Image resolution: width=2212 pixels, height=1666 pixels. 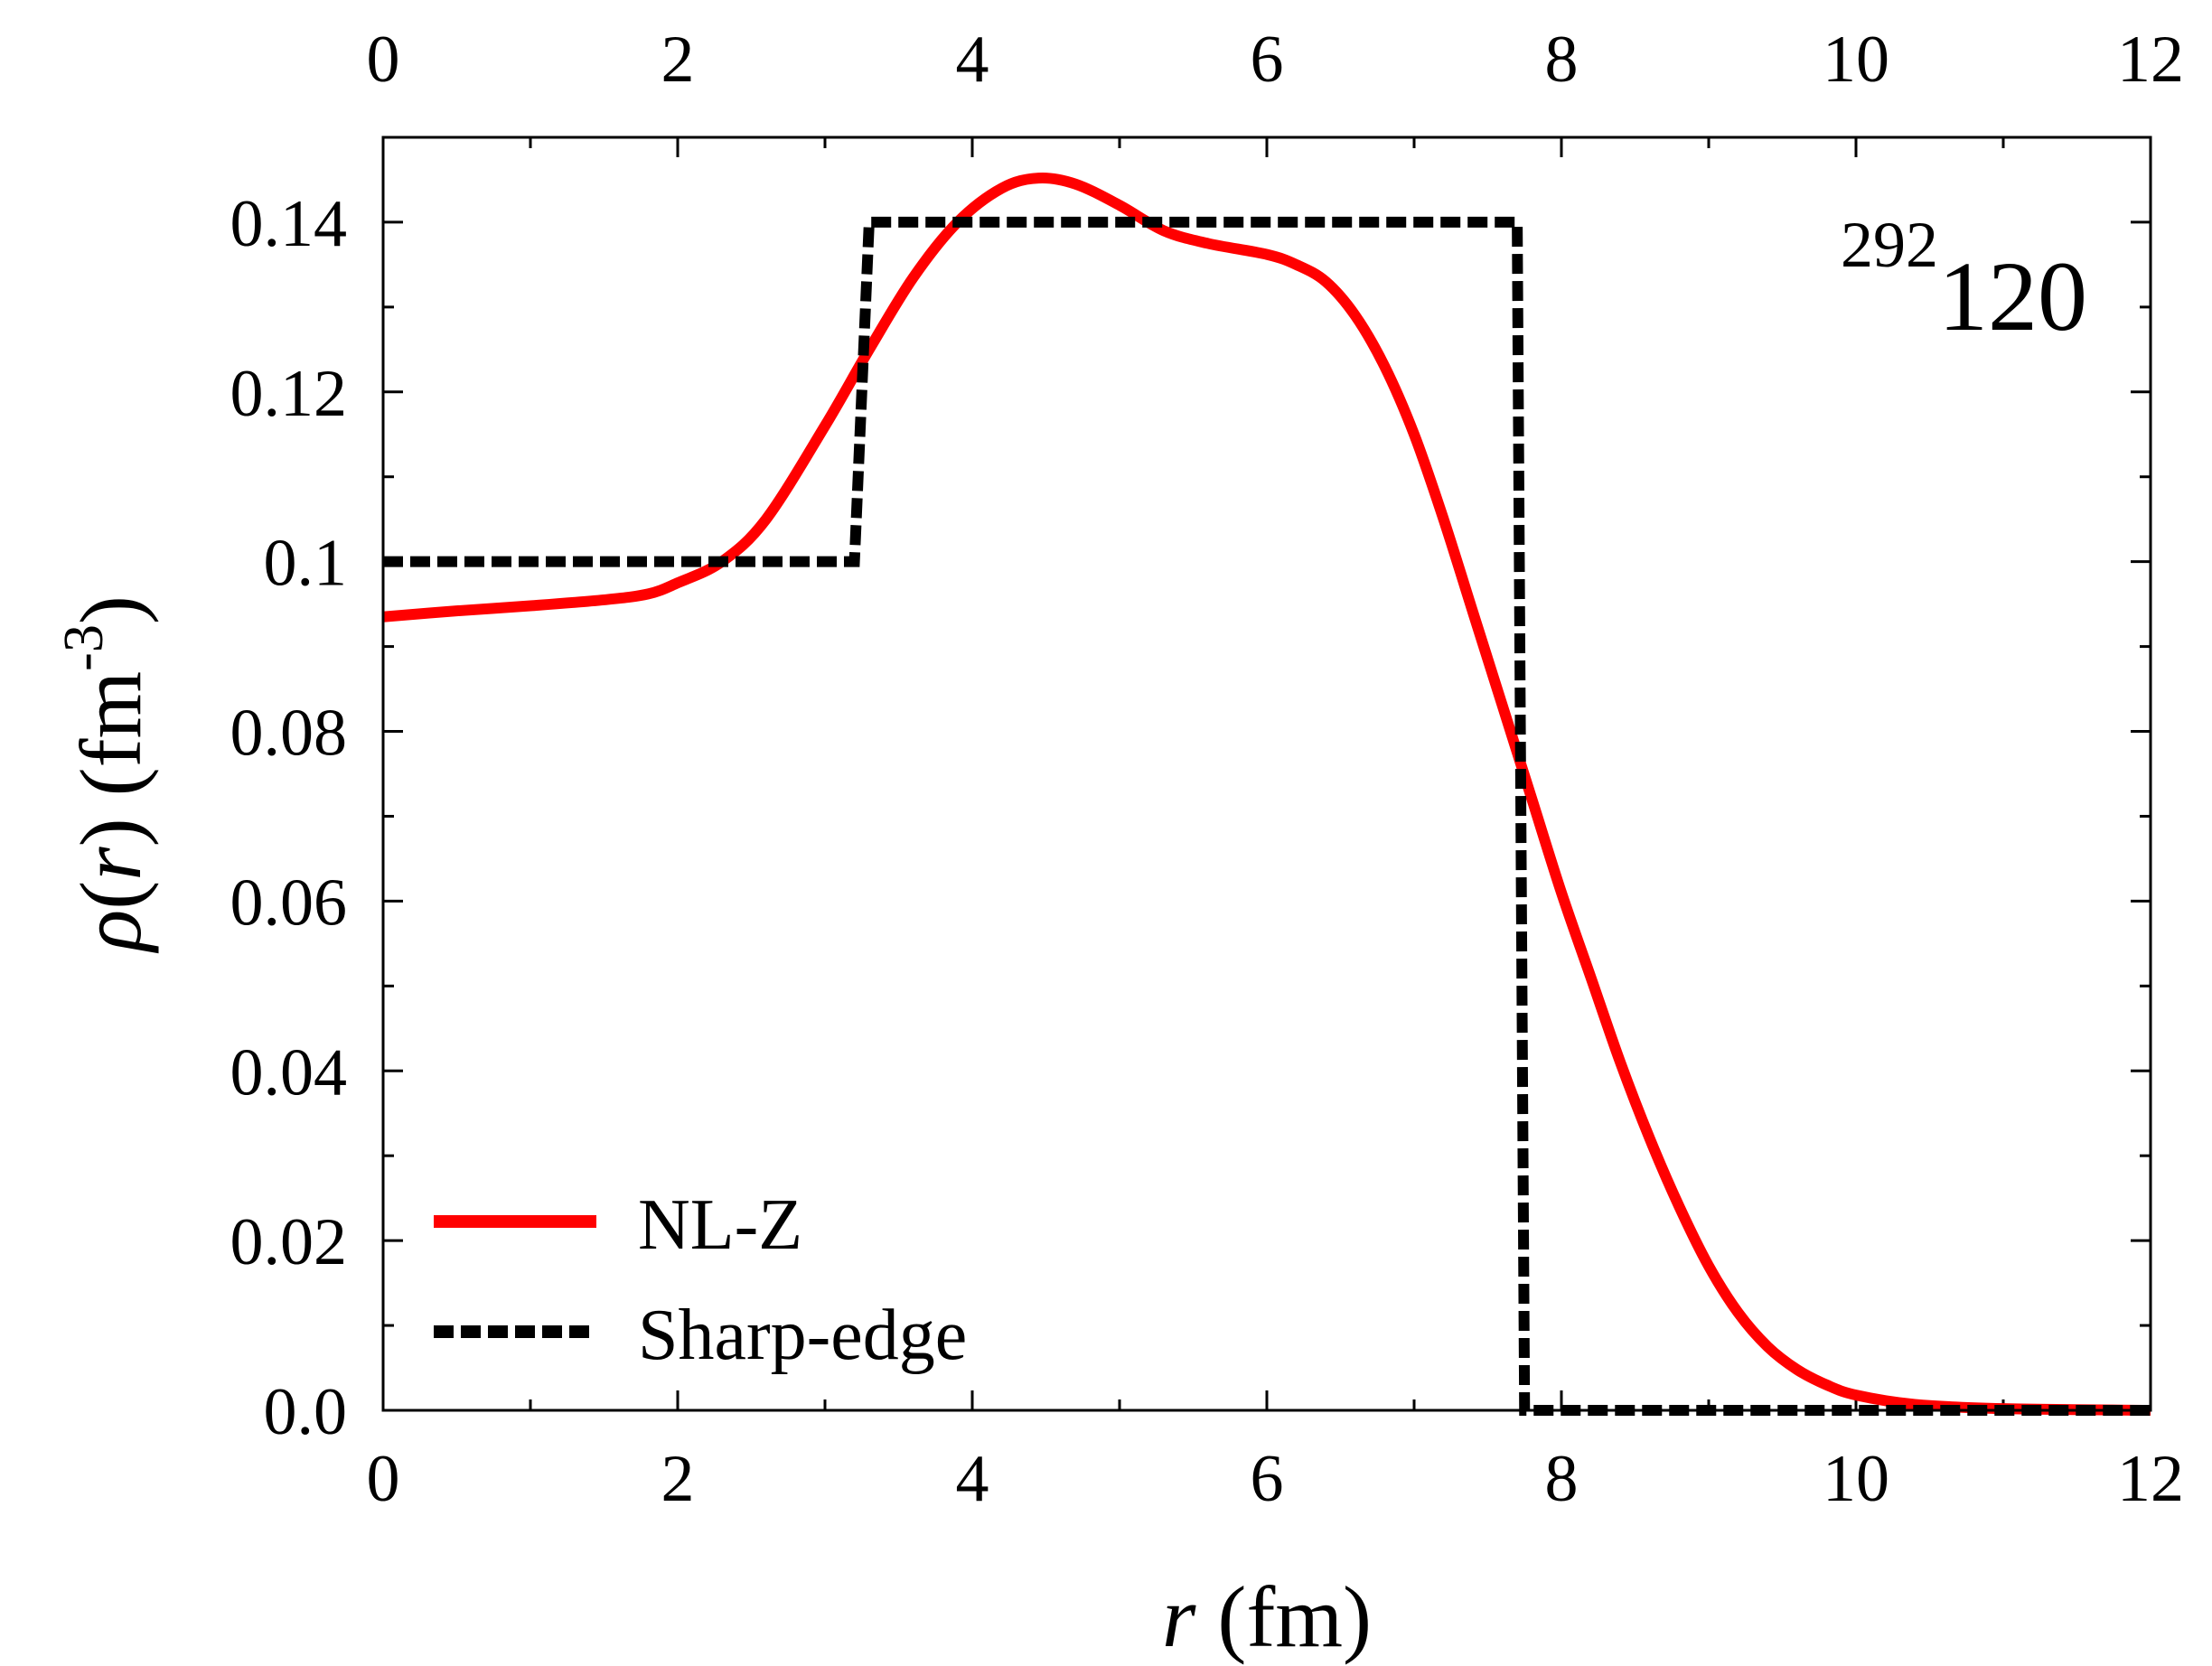 What do you see at coordinates (306, 564) in the screenshot?
I see `y-tick-label: 0.1` at bounding box center [306, 564].